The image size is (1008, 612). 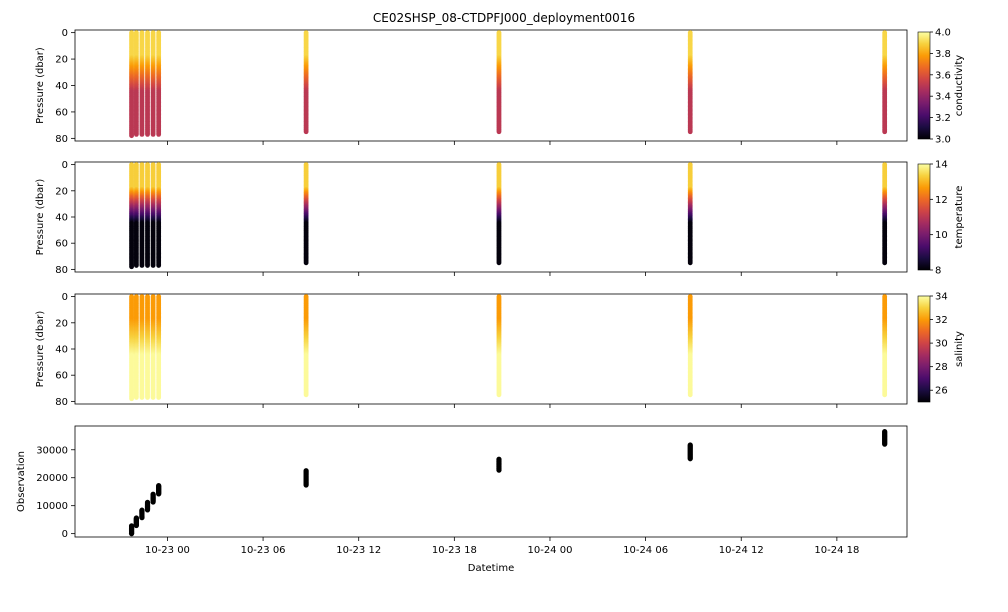 What do you see at coordinates (943, 54) in the screenshot?
I see `colorbar-tick-label: 3.8` at bounding box center [943, 54].